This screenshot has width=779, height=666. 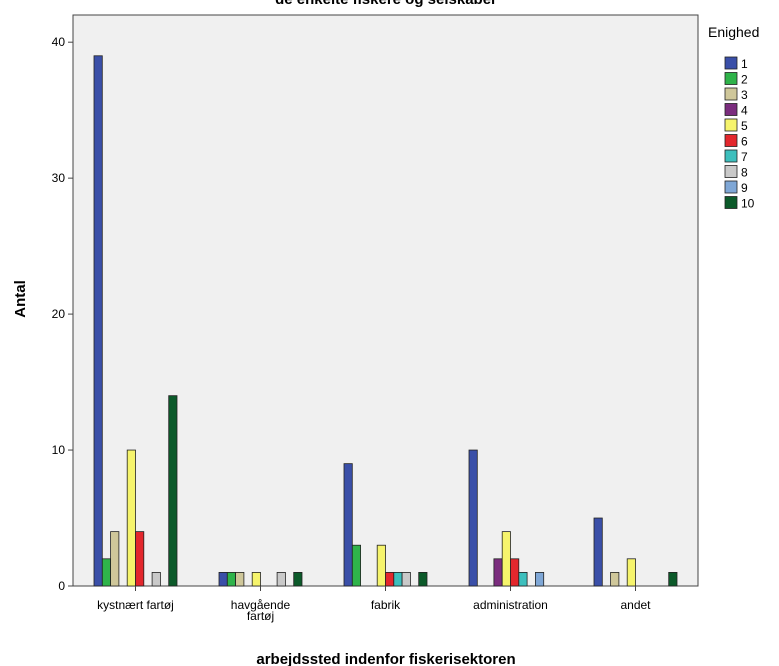 I want to click on legend-label: 3, so click(x=744, y=95).